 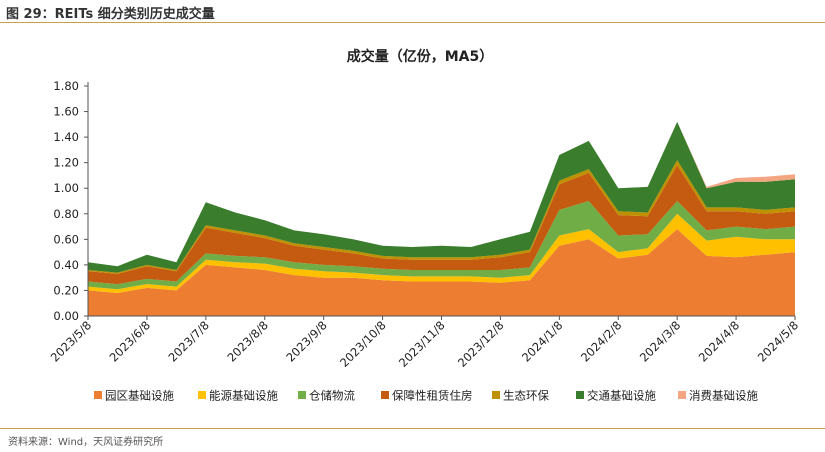 I want to click on x-tick-label: 2023/9/8, so click(x=306, y=341).